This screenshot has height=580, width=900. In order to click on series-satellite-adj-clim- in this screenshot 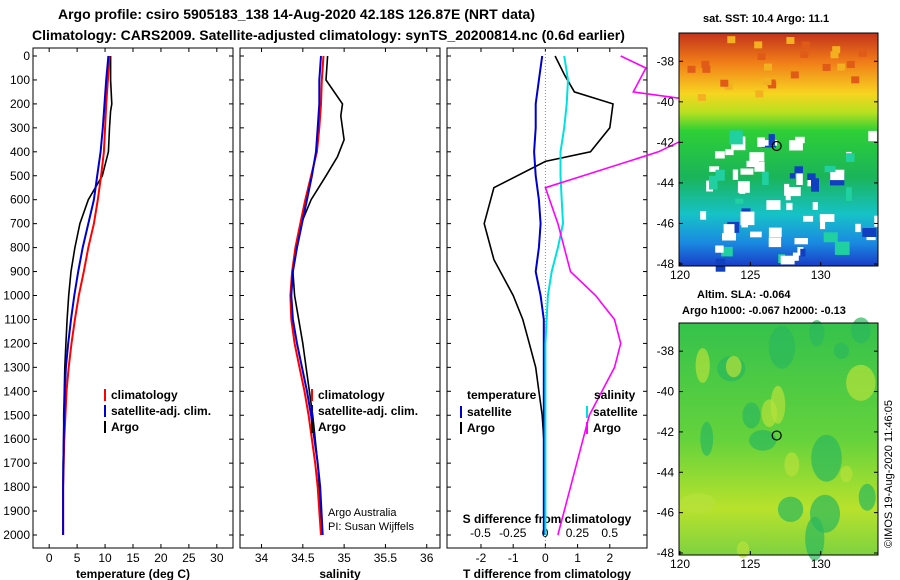, I will do `click(307, 295)`.